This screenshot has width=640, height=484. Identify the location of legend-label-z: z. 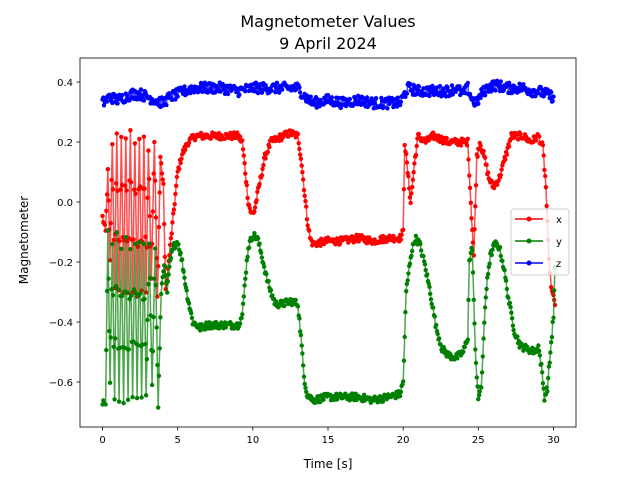
(558, 264).